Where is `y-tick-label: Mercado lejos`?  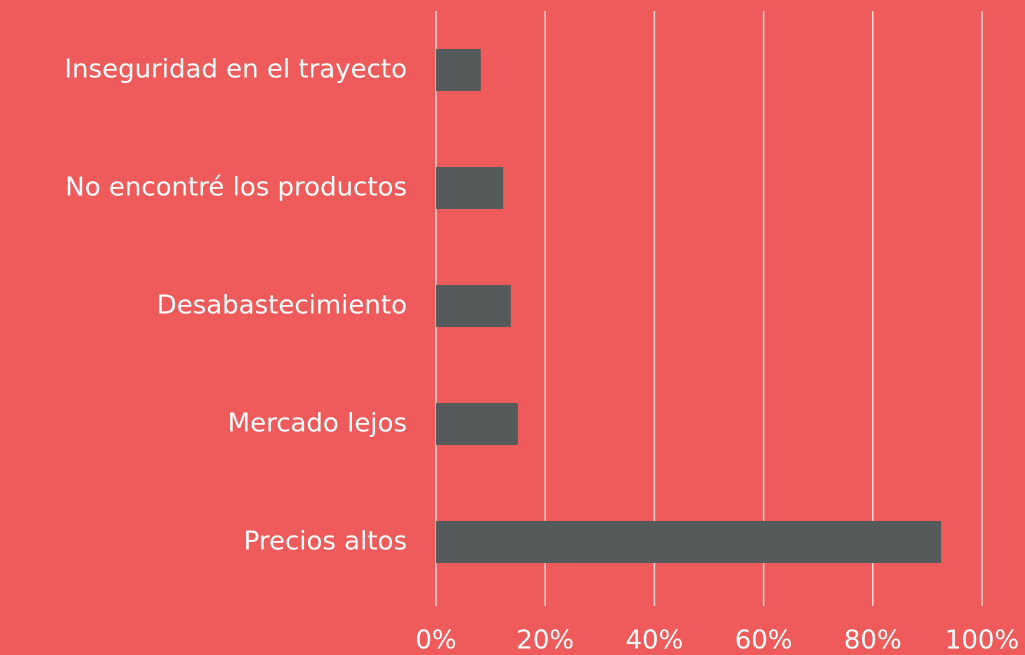 y-tick-label: Mercado lejos is located at coordinates (317, 424).